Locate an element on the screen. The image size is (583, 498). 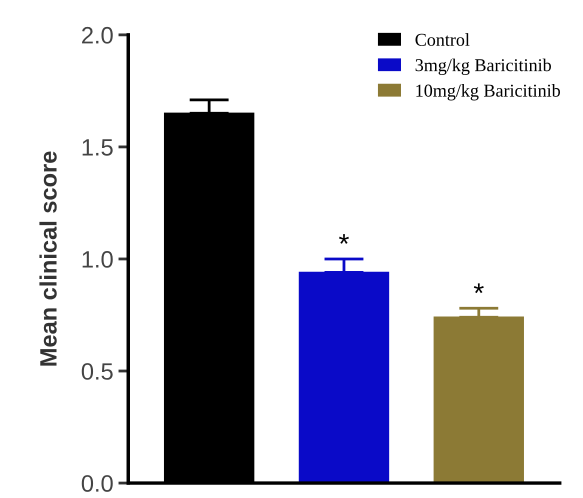
legend-label: Control is located at coordinates (442, 39).